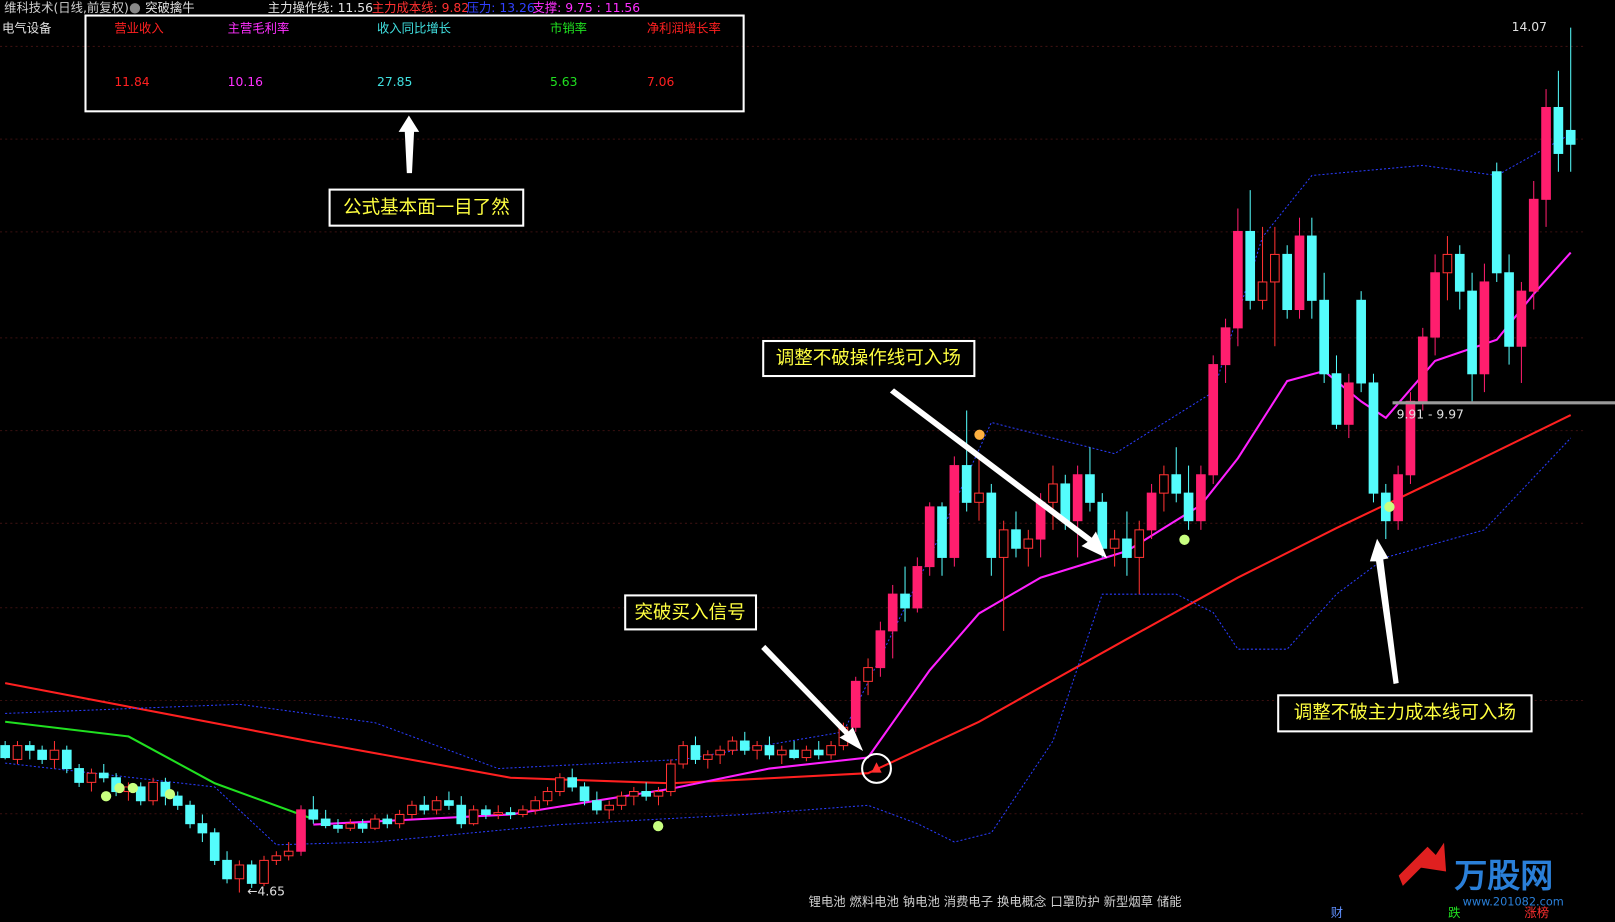  I want to click on info-box, so click(414, 63).